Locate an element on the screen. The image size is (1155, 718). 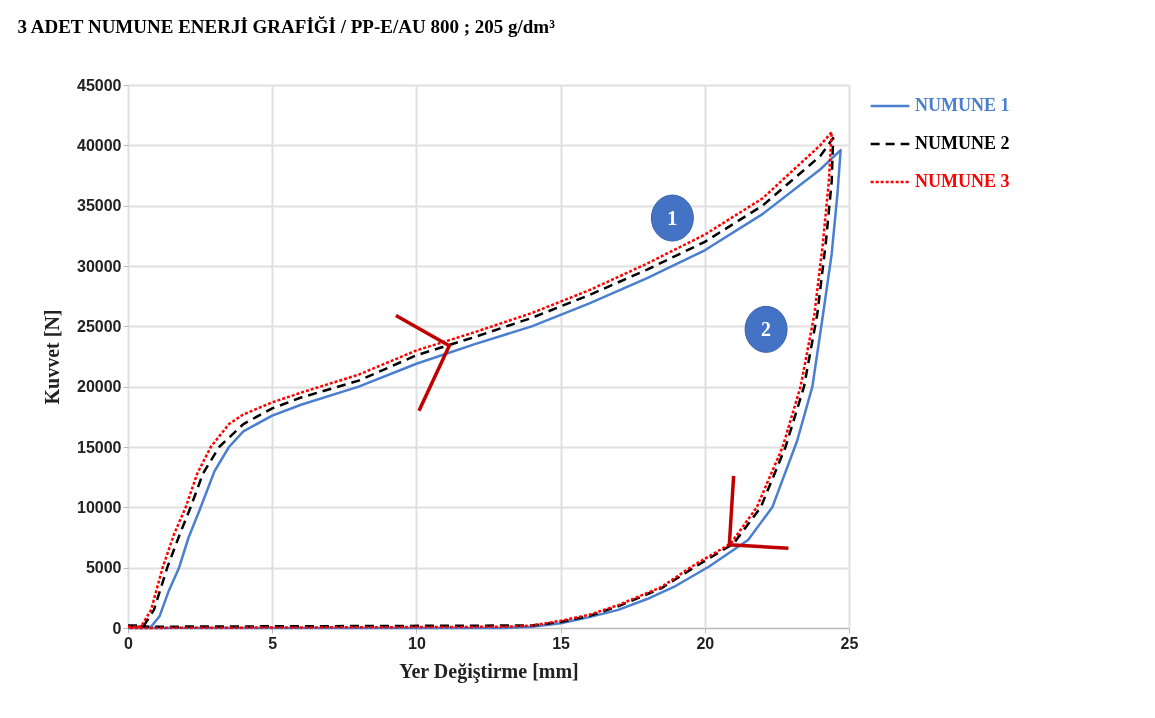
x-tick-label: 25 is located at coordinates (849, 643).